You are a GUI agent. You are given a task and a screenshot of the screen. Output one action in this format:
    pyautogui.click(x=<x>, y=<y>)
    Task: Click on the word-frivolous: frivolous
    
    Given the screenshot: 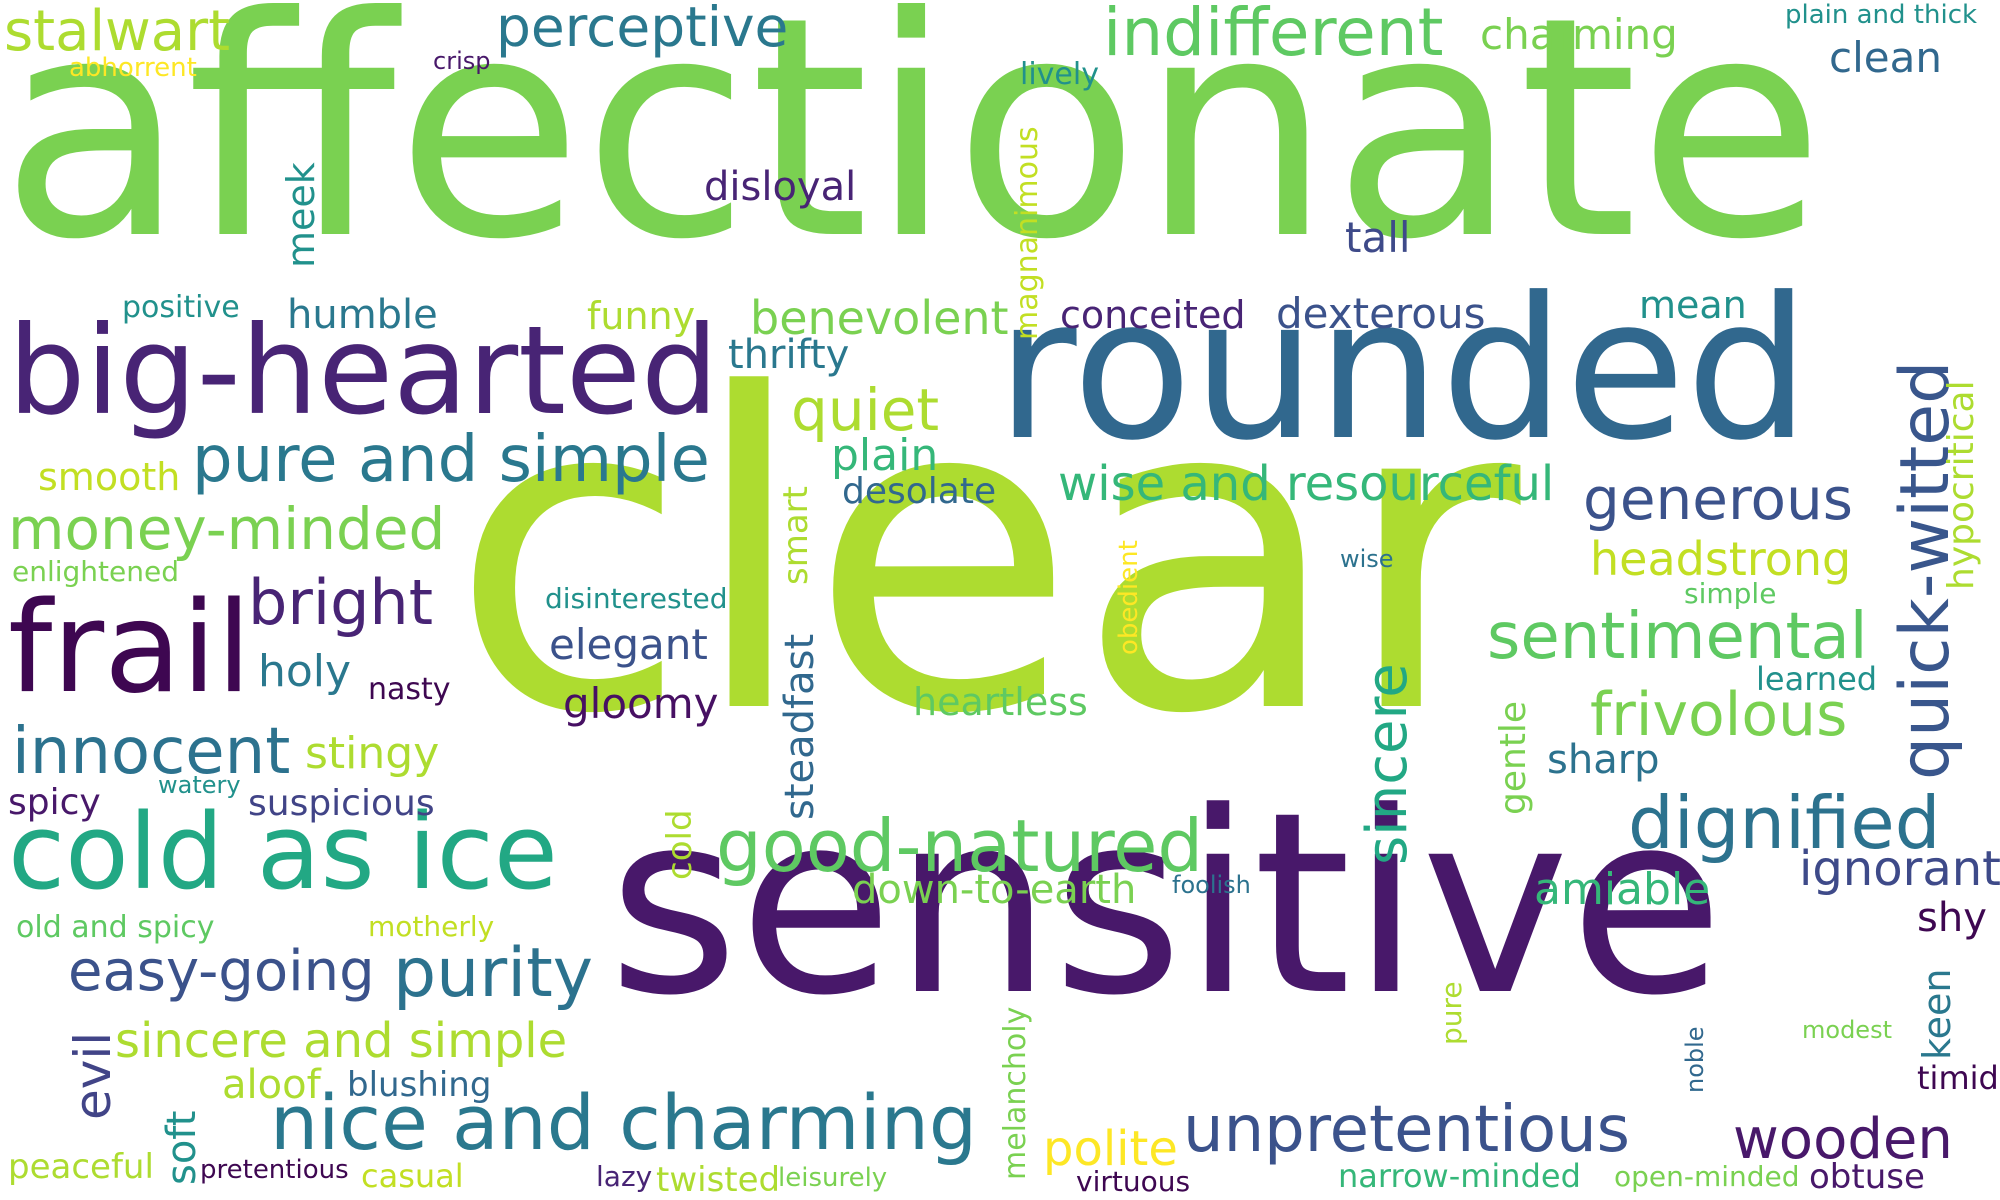 What is the action you would take?
    pyautogui.click(x=1719, y=715)
    